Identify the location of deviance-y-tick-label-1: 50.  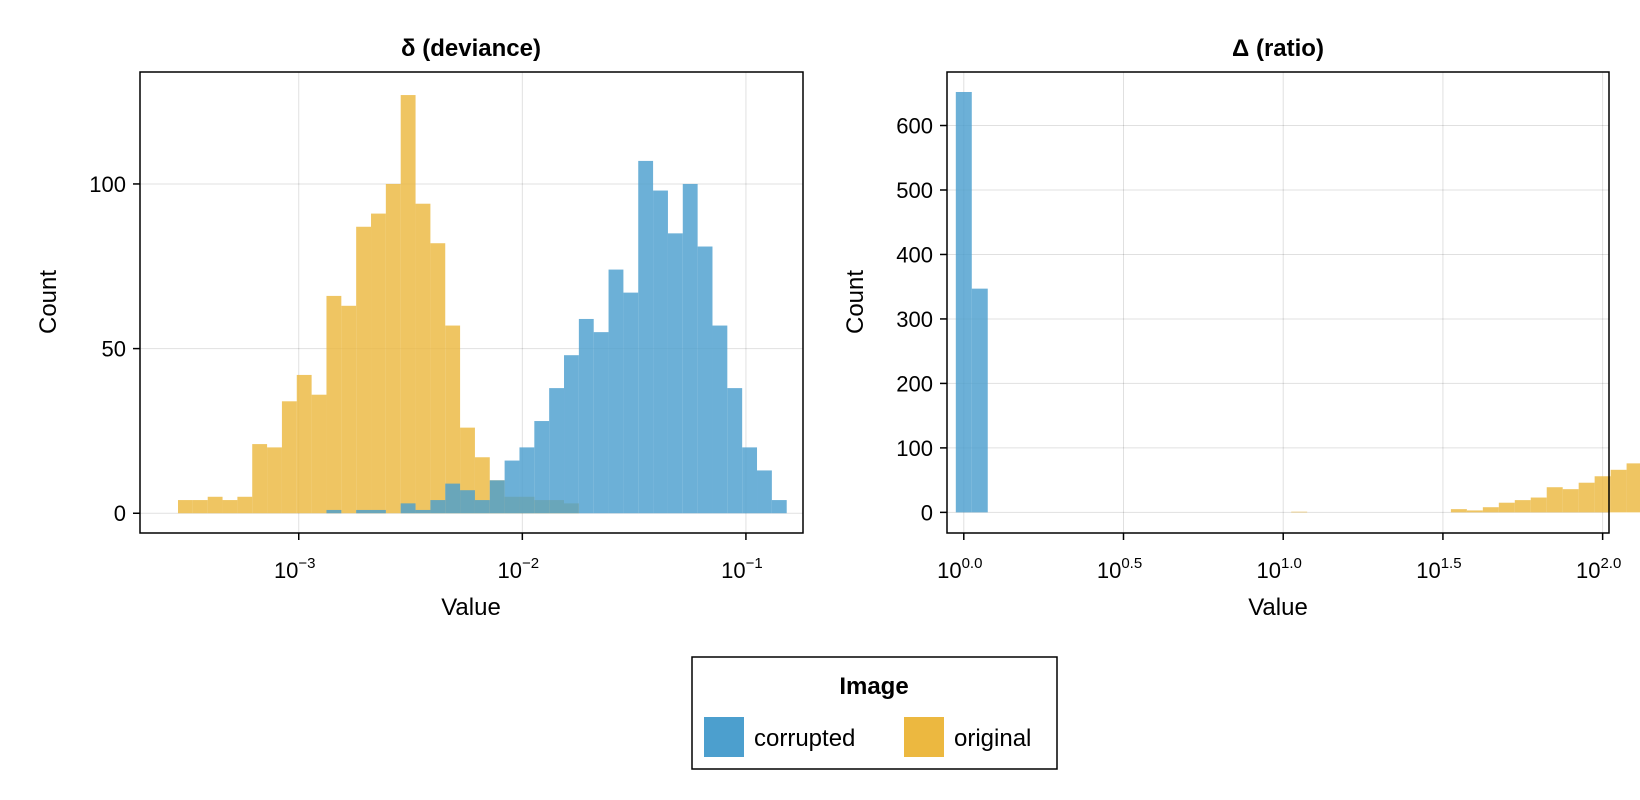
(114, 349).